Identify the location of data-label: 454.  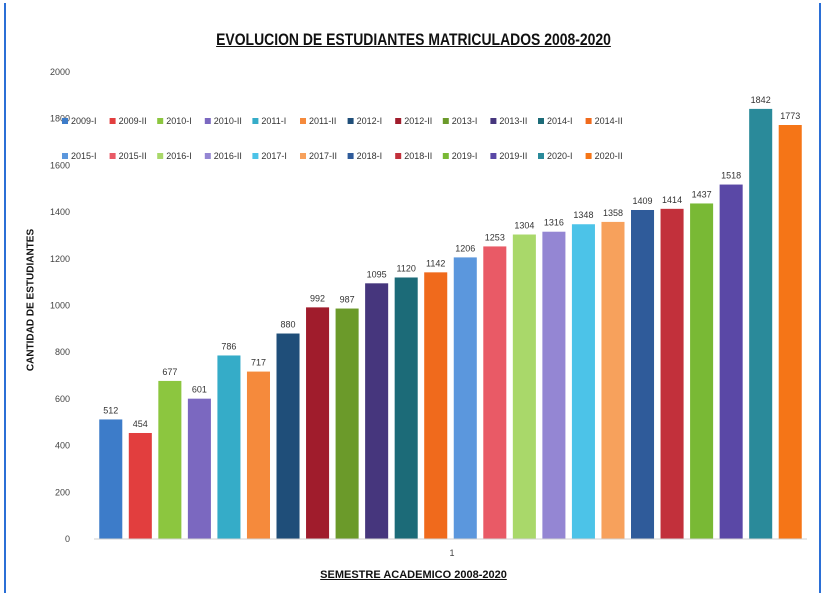
(140, 424).